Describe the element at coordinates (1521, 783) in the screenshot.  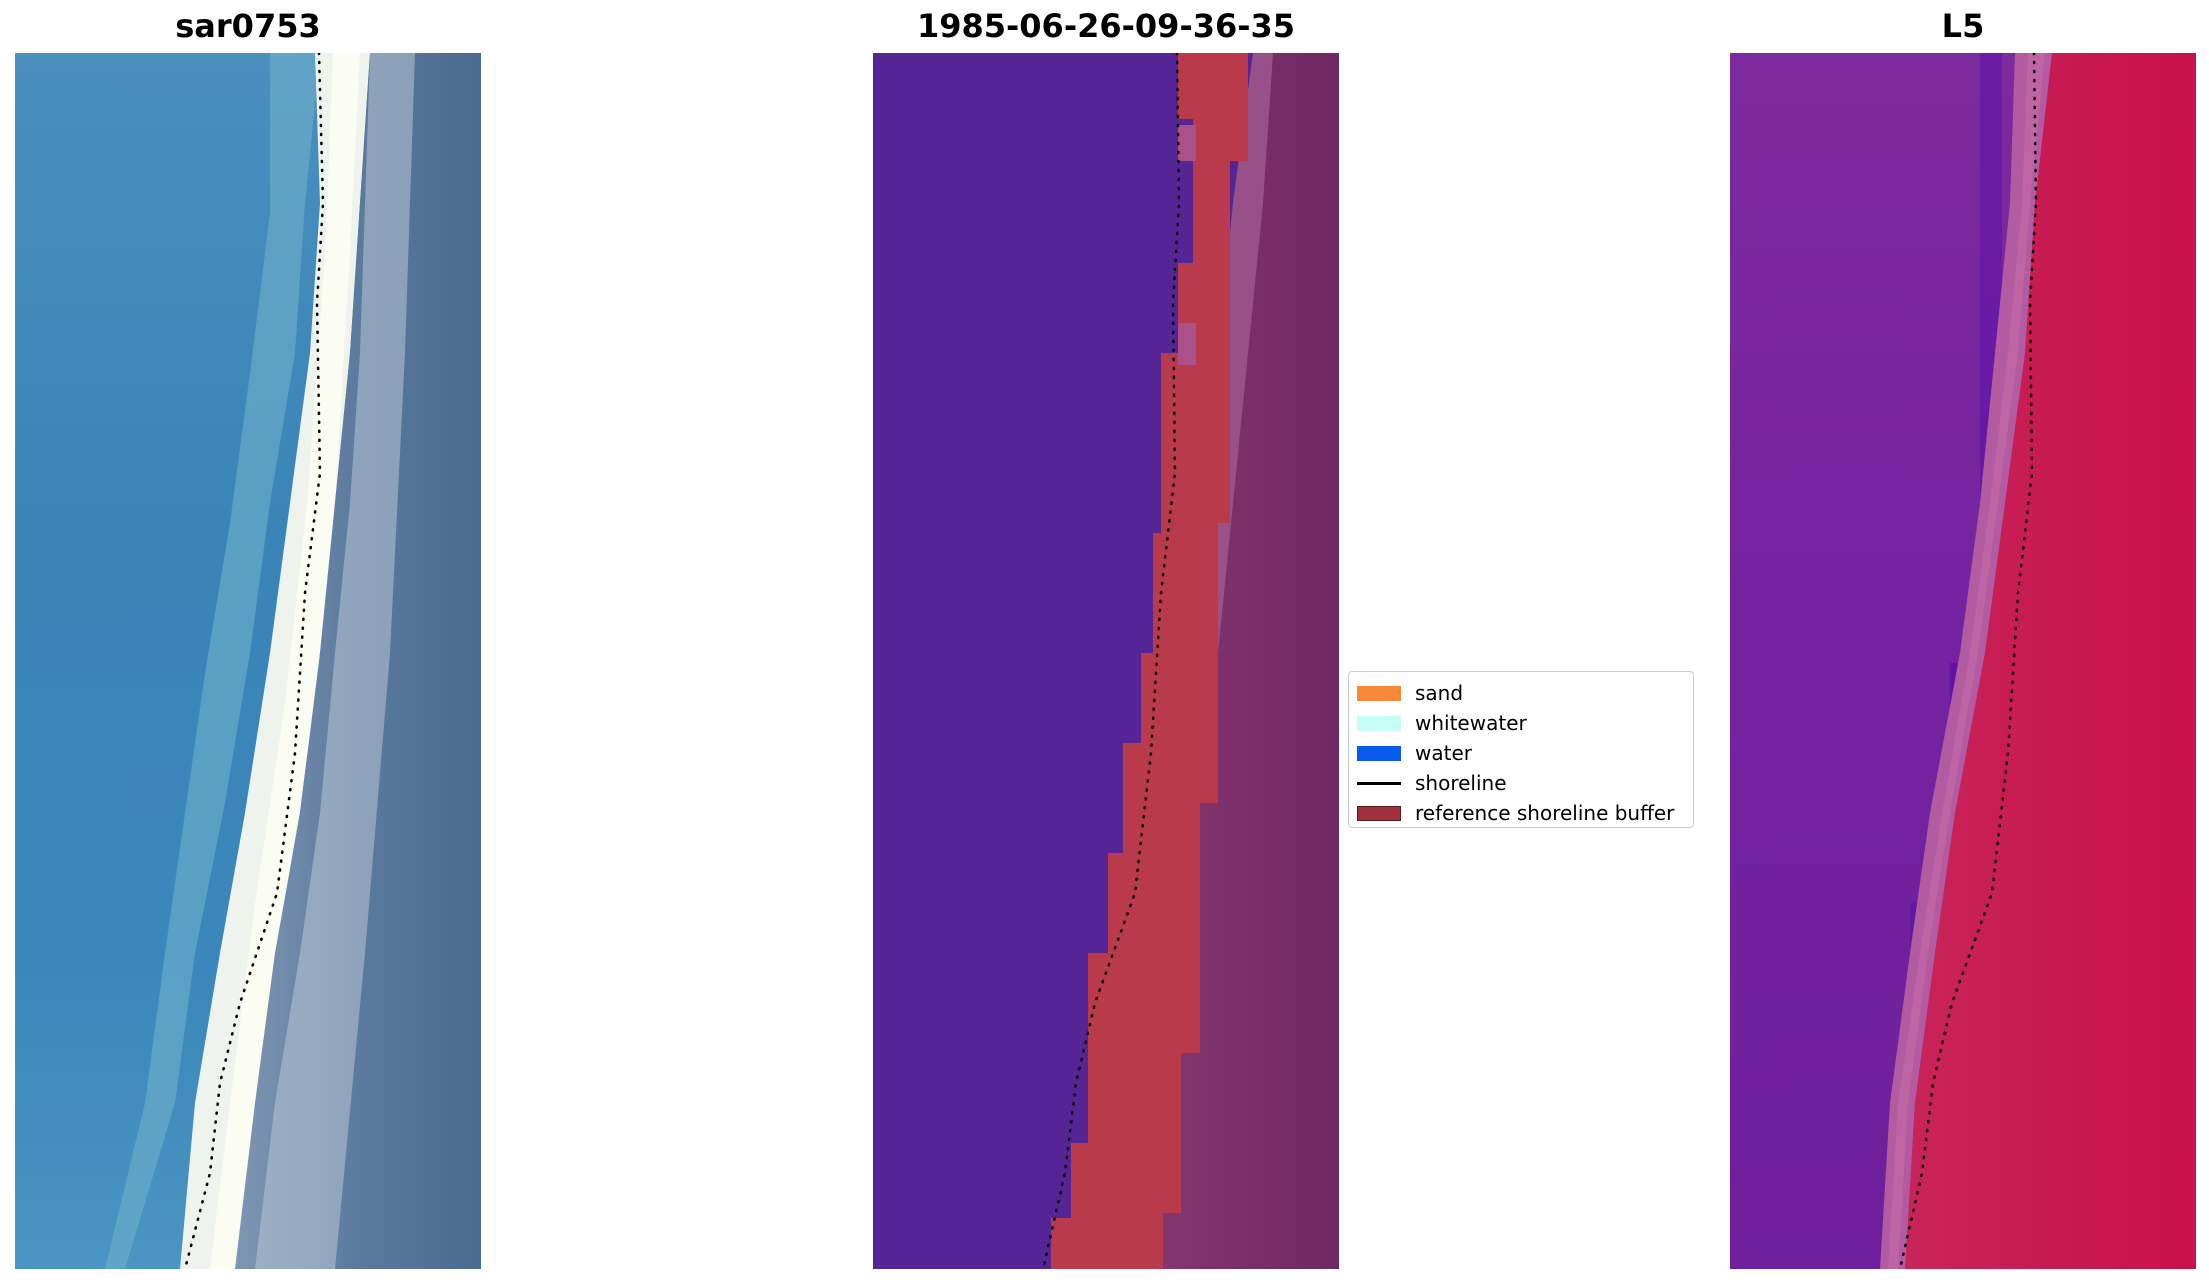
I see `legend-item-shoreline: shoreline` at that location.